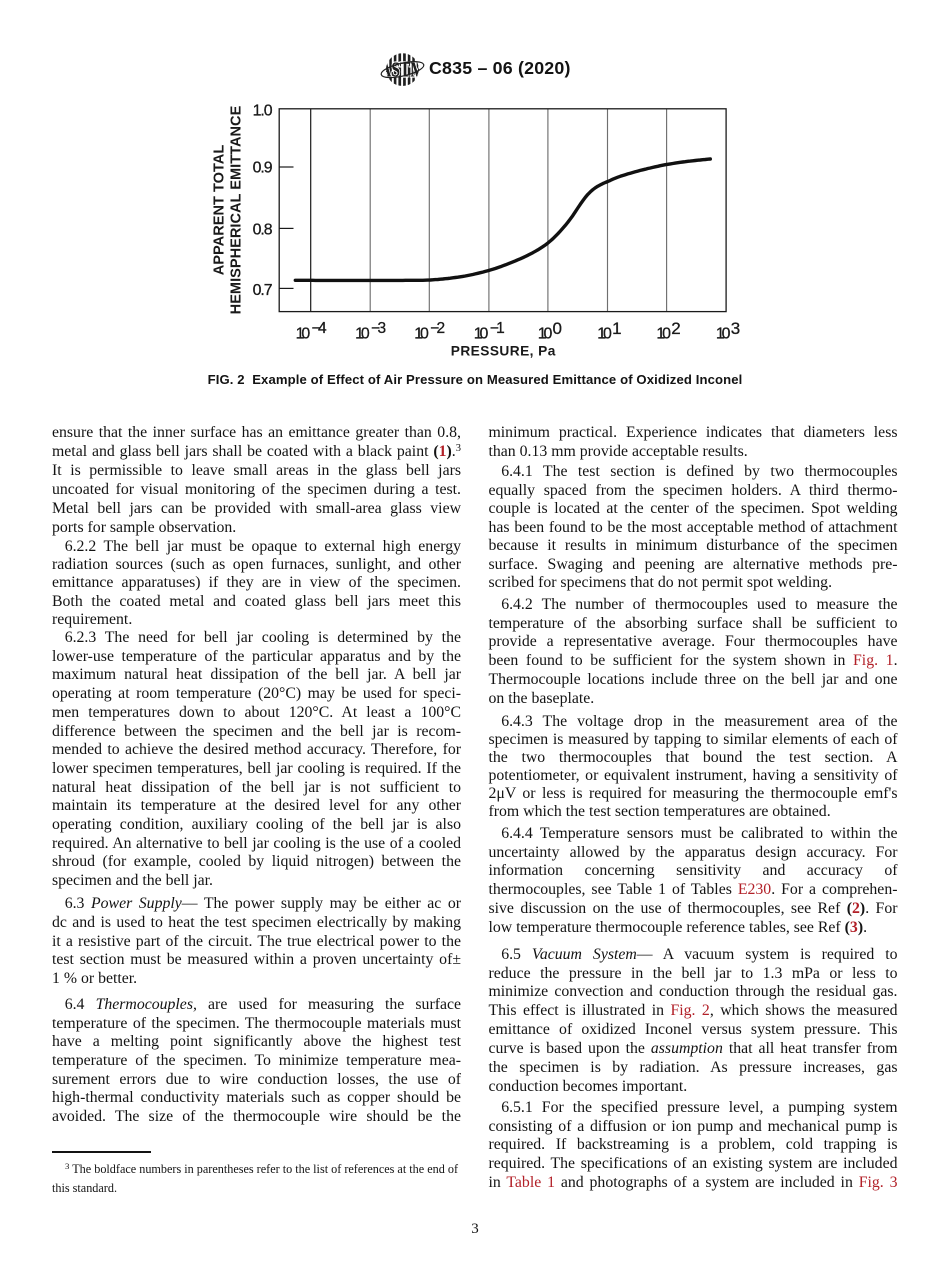 The height and width of the screenshot is (1272, 950). What do you see at coordinates (675, 328) in the screenshot?
I see `svg-text: 2` at bounding box center [675, 328].